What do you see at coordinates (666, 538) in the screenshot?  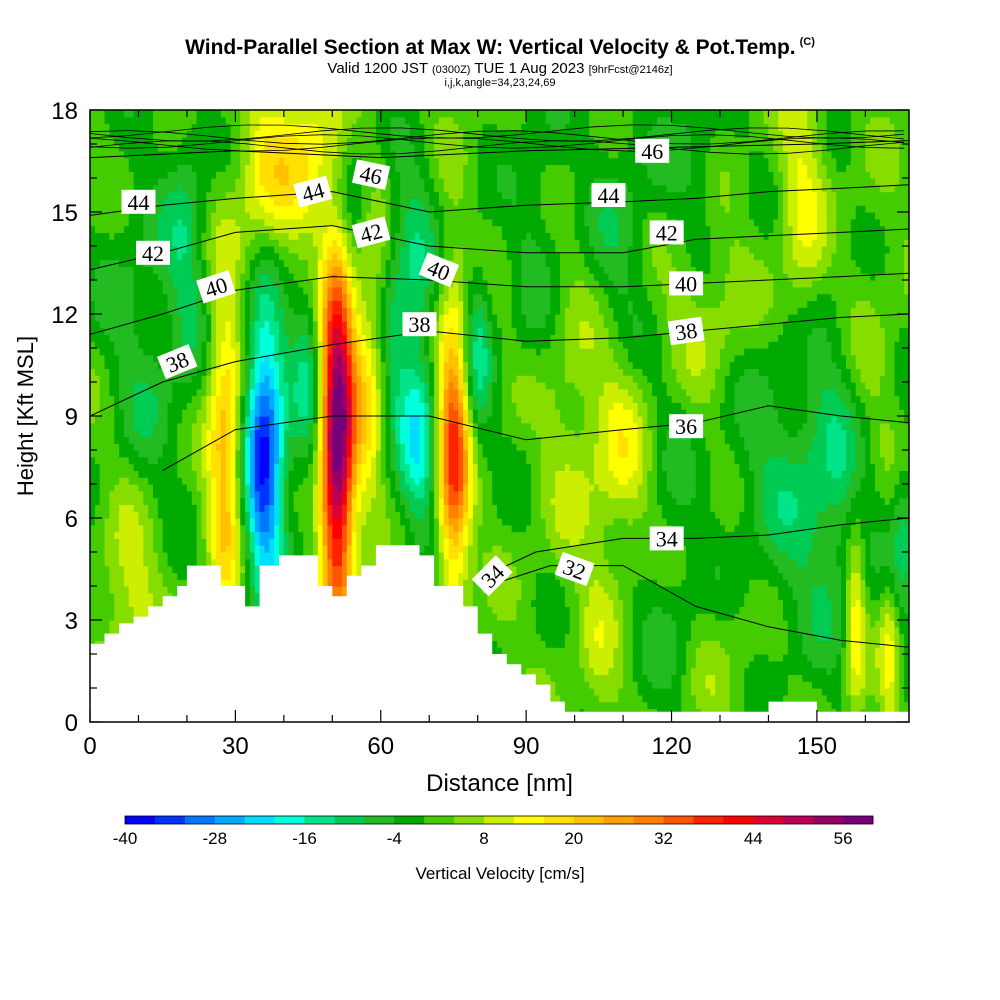 I see `contour-label: 34` at bounding box center [666, 538].